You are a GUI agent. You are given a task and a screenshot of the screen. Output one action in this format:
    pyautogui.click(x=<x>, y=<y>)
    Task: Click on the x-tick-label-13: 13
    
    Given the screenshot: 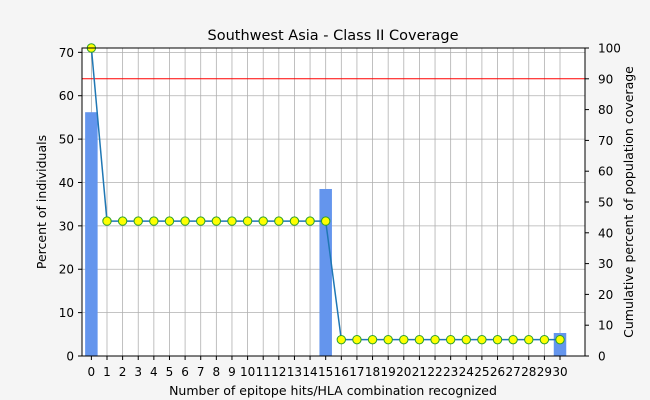 What is the action you would take?
    pyautogui.click(x=294, y=372)
    